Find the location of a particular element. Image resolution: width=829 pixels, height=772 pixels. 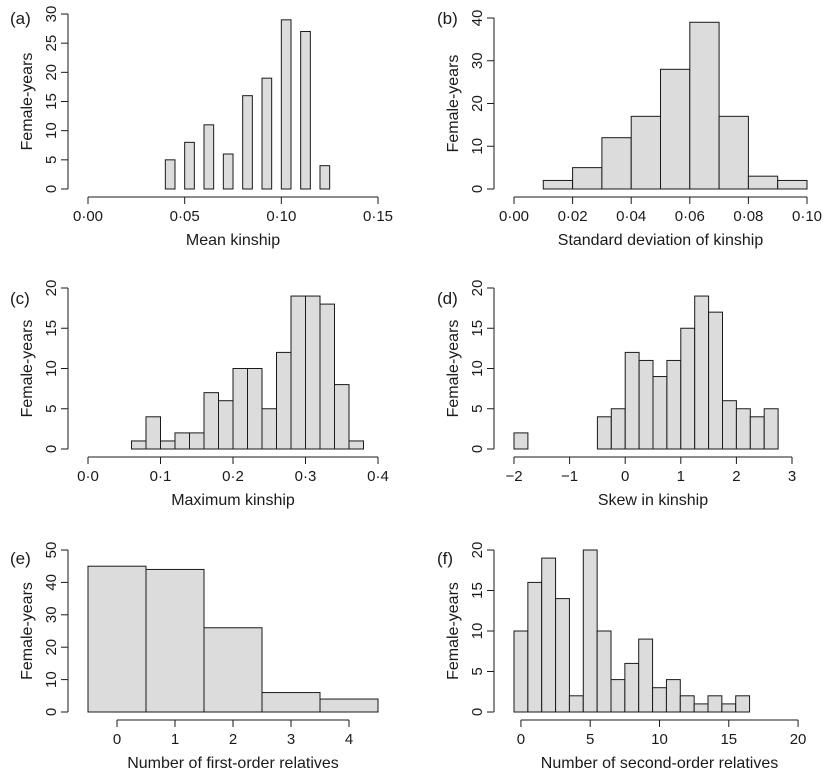

y-tick-label: 25 is located at coordinates (51, 43).